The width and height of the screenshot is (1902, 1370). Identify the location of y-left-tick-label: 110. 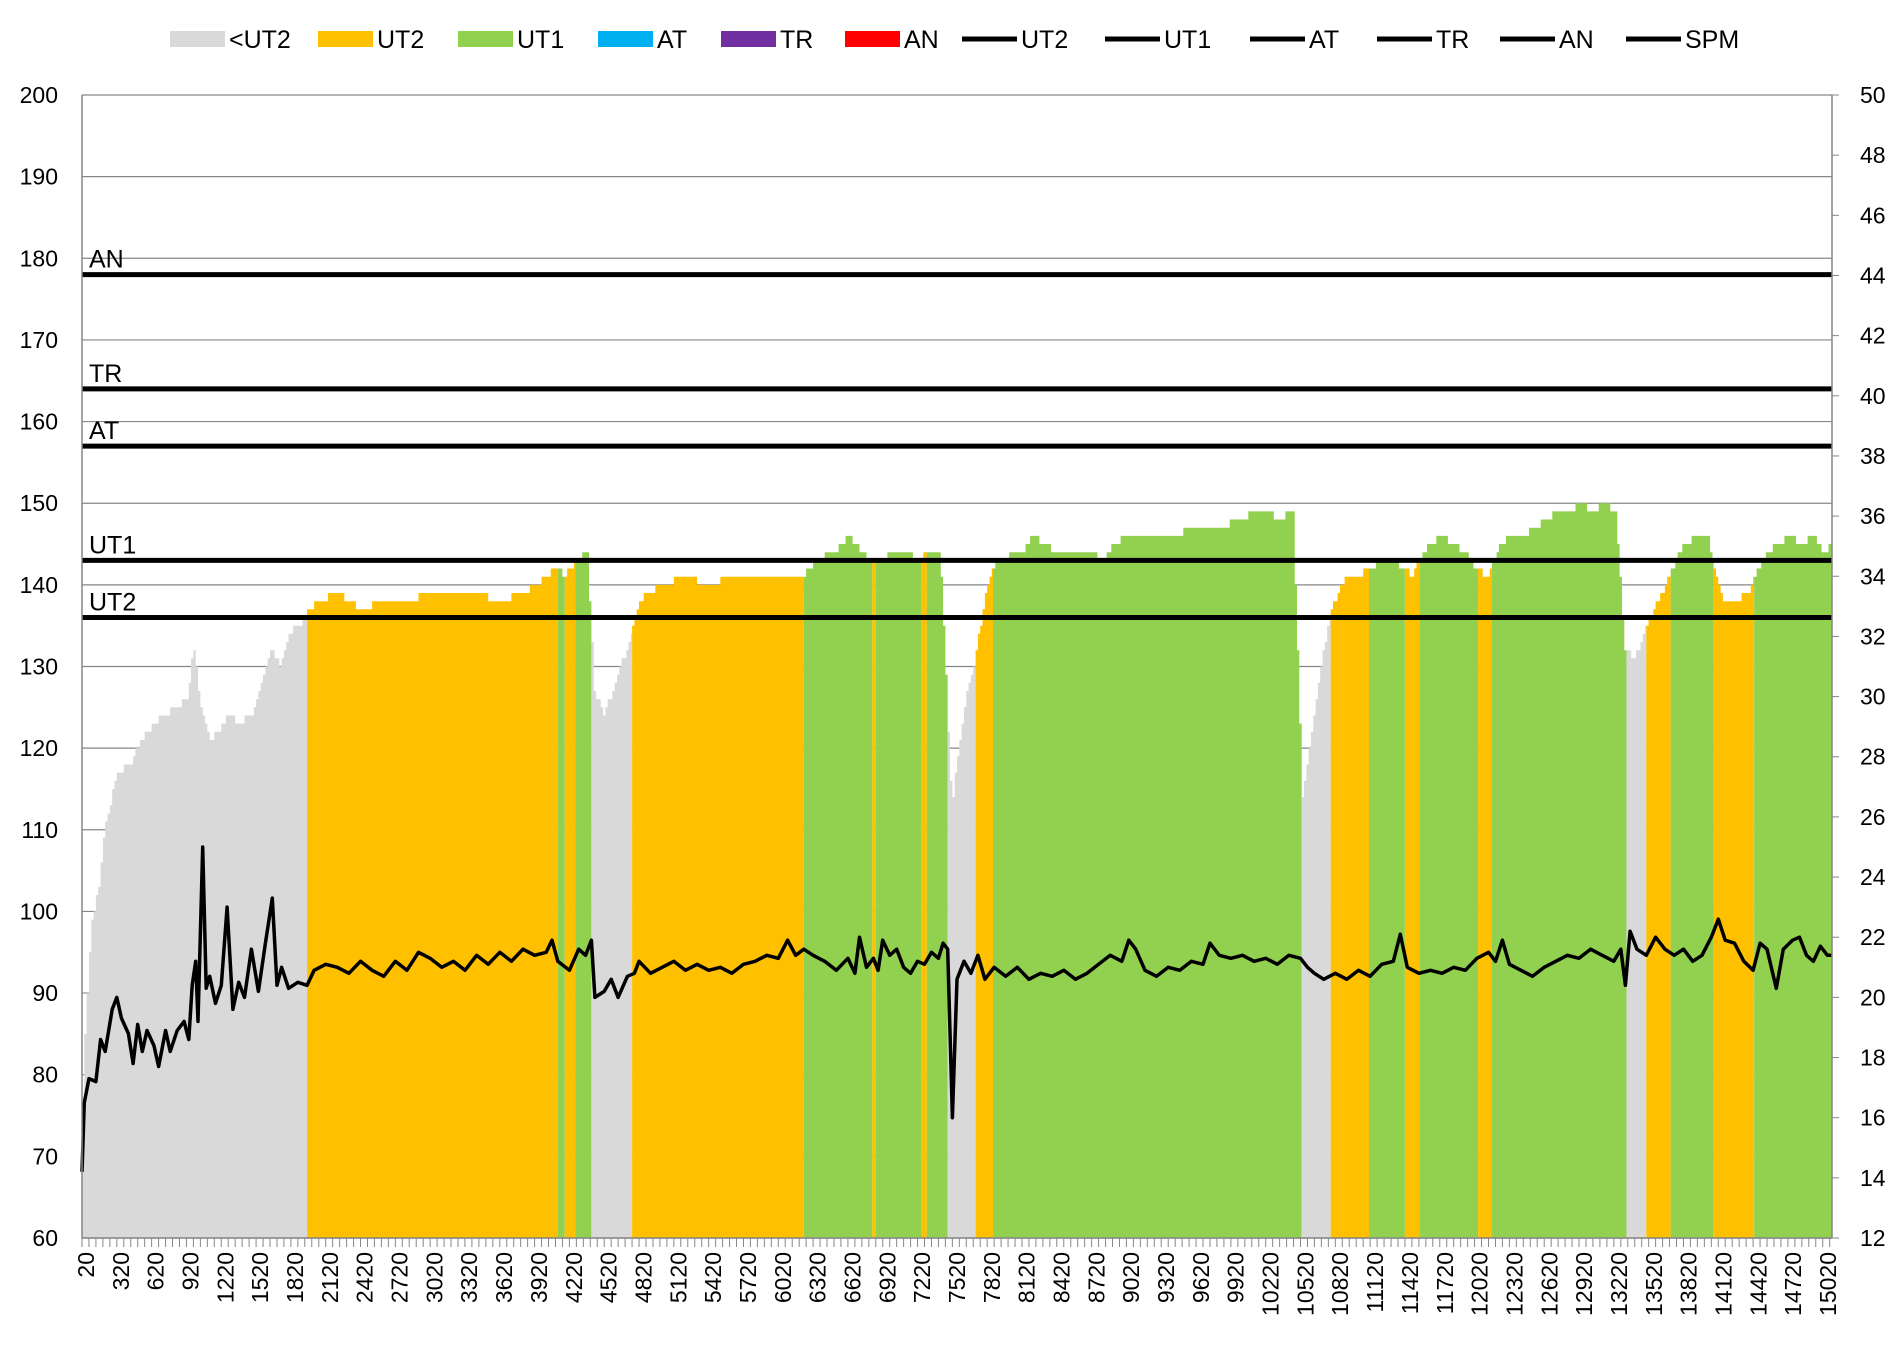
(39, 830).